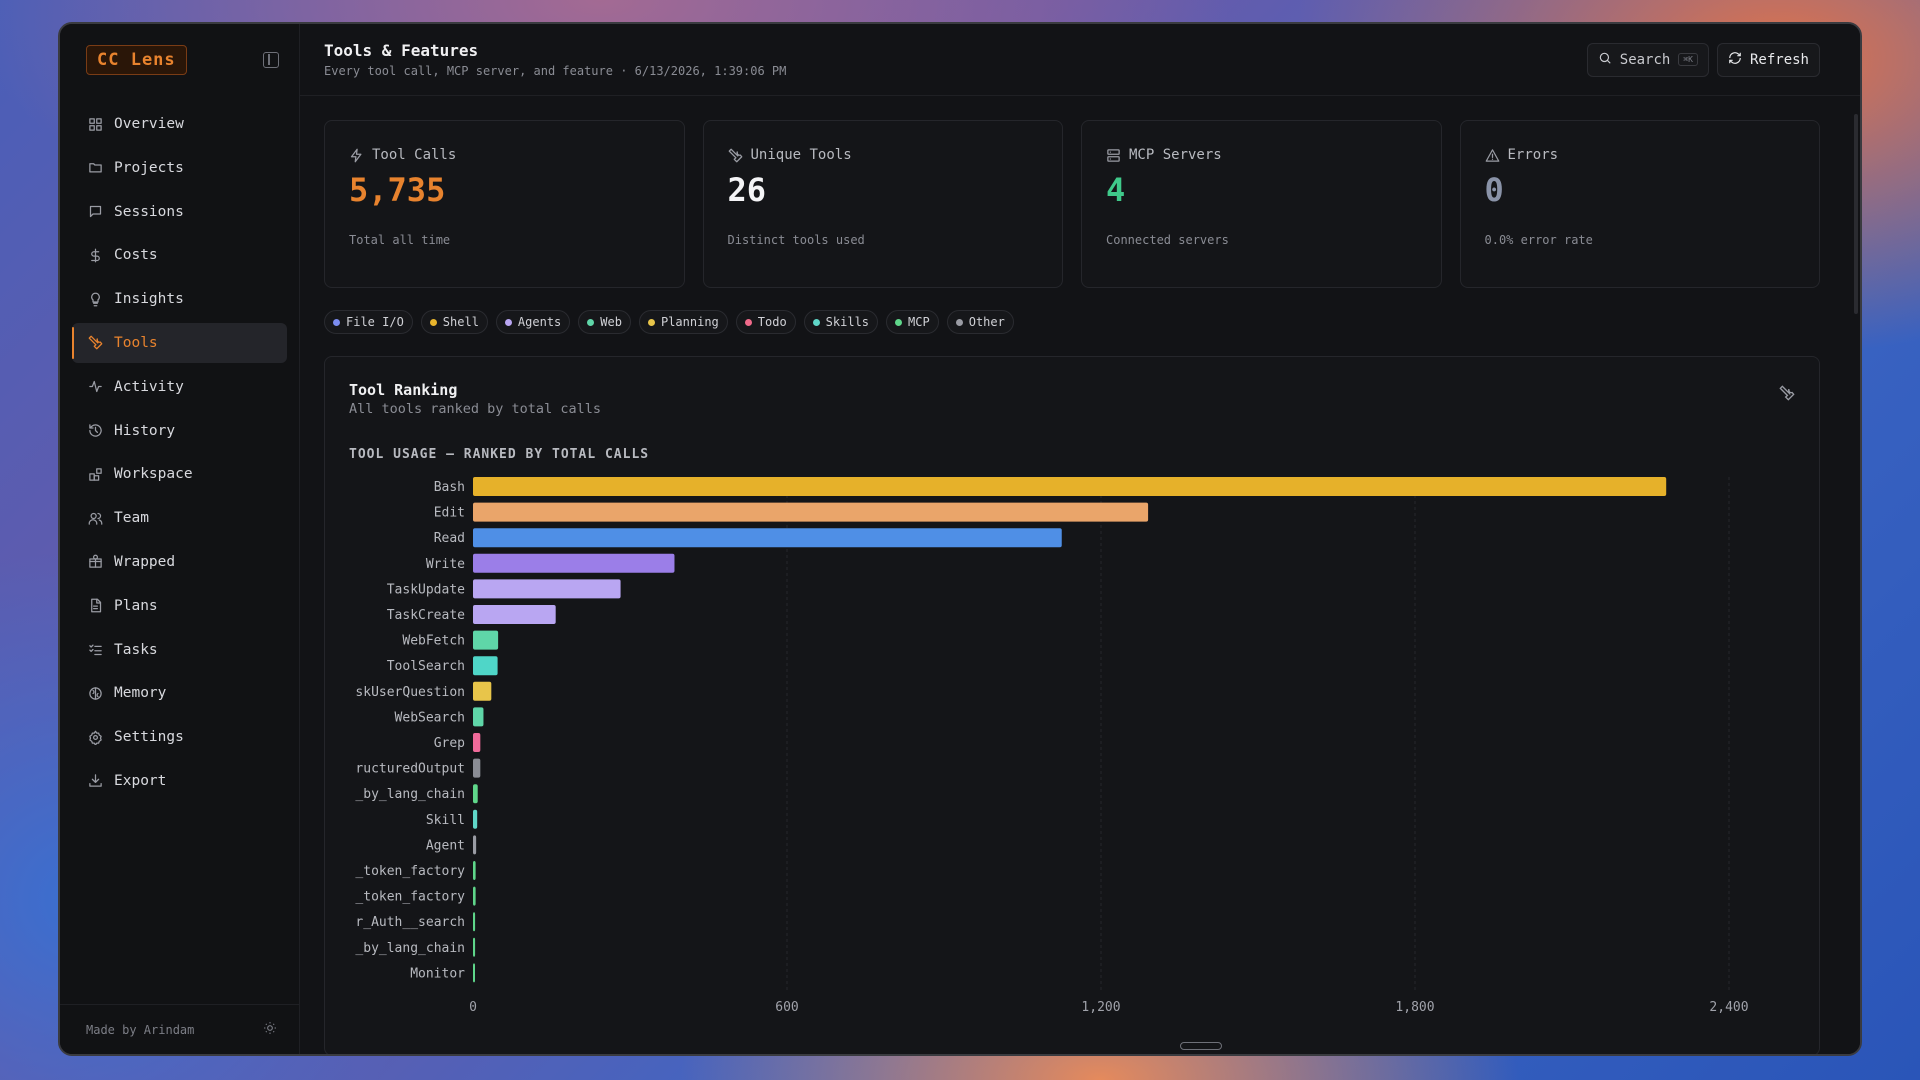 The height and width of the screenshot is (1080, 1920). I want to click on sidebar-item-insights: Insights, so click(179, 299).